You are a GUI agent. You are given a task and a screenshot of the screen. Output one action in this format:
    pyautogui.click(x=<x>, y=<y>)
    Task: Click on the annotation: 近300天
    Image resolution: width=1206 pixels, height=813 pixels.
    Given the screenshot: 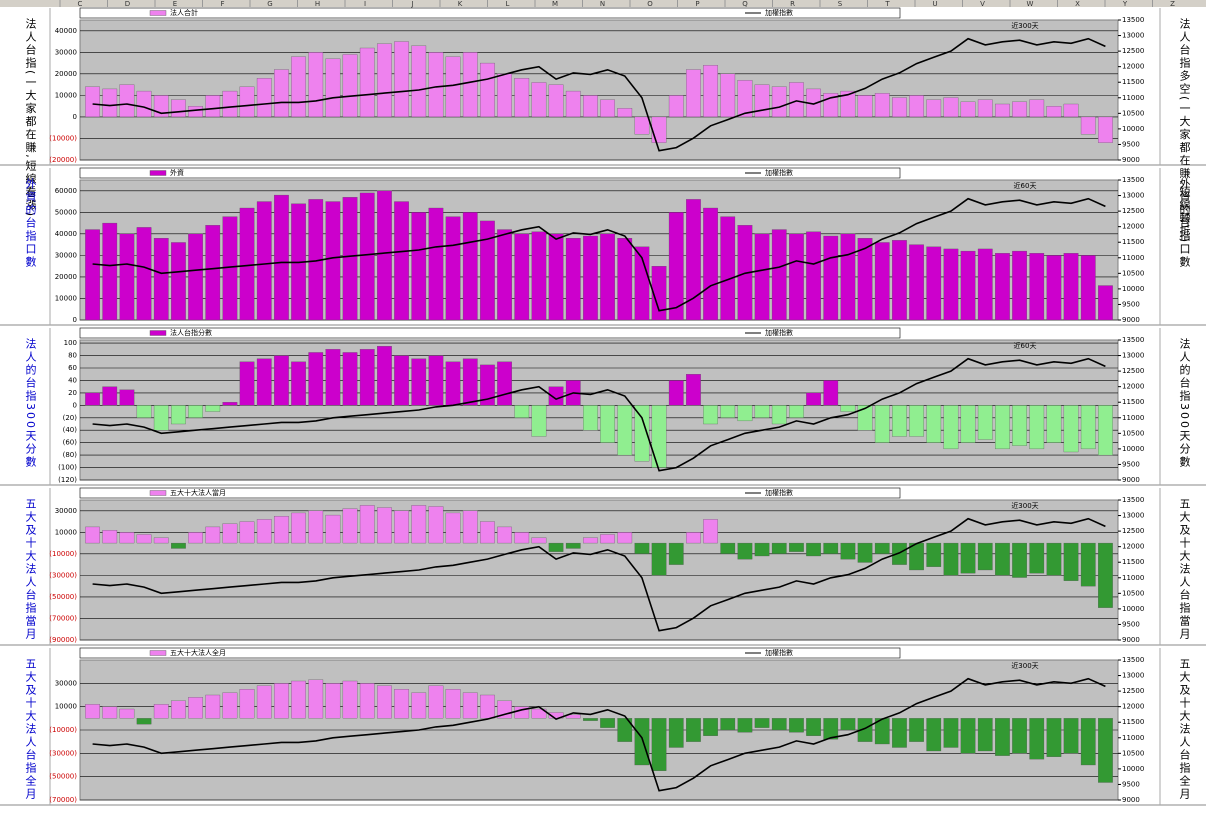 What is the action you would take?
    pyautogui.click(x=1024, y=505)
    